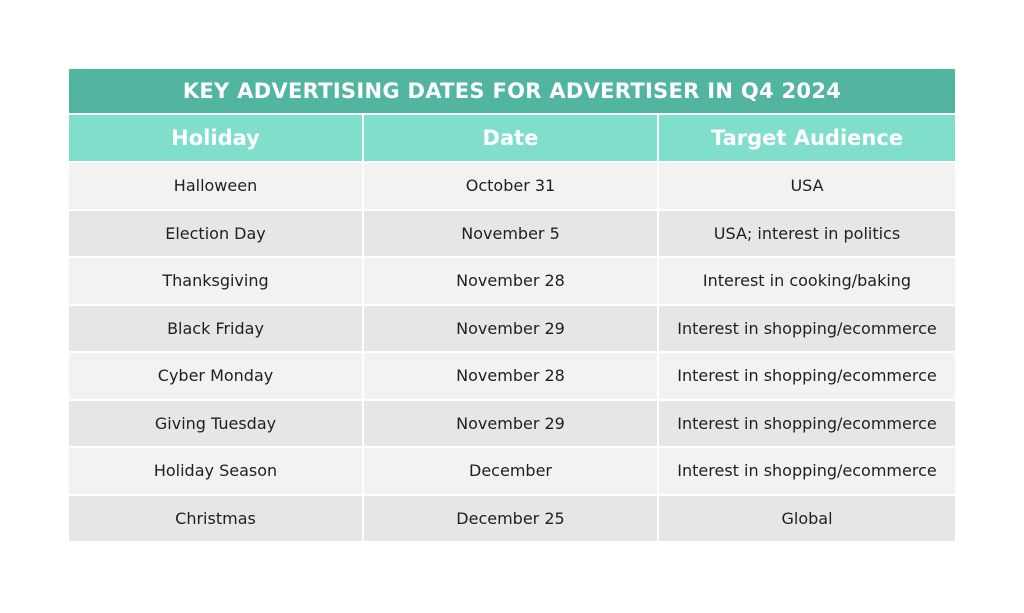 This screenshot has height=613, width=1024. What do you see at coordinates (216, 377) in the screenshot?
I see `table-cell-holiday: Cyber Monday` at bounding box center [216, 377].